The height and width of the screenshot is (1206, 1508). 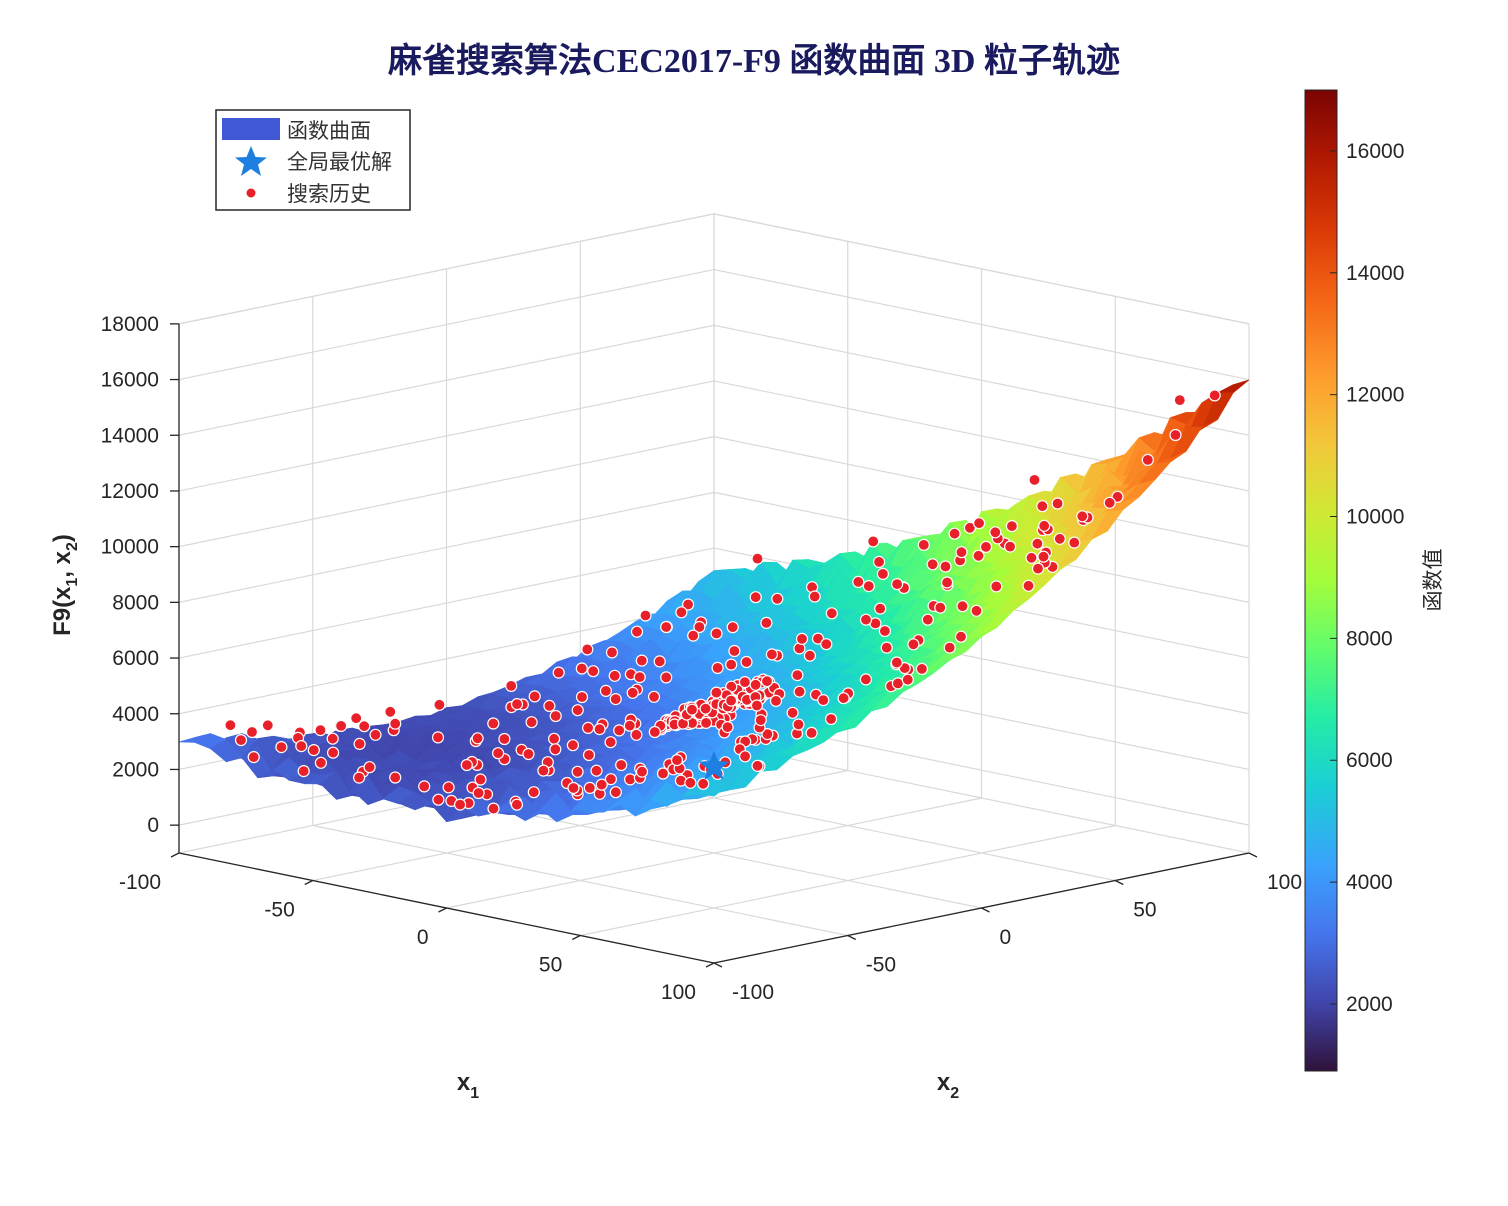 What do you see at coordinates (1367, 578) in the screenshot?
I see `colorbar-ticks: 2000 4000 6000 8000 10000 12000 14000 16000` at bounding box center [1367, 578].